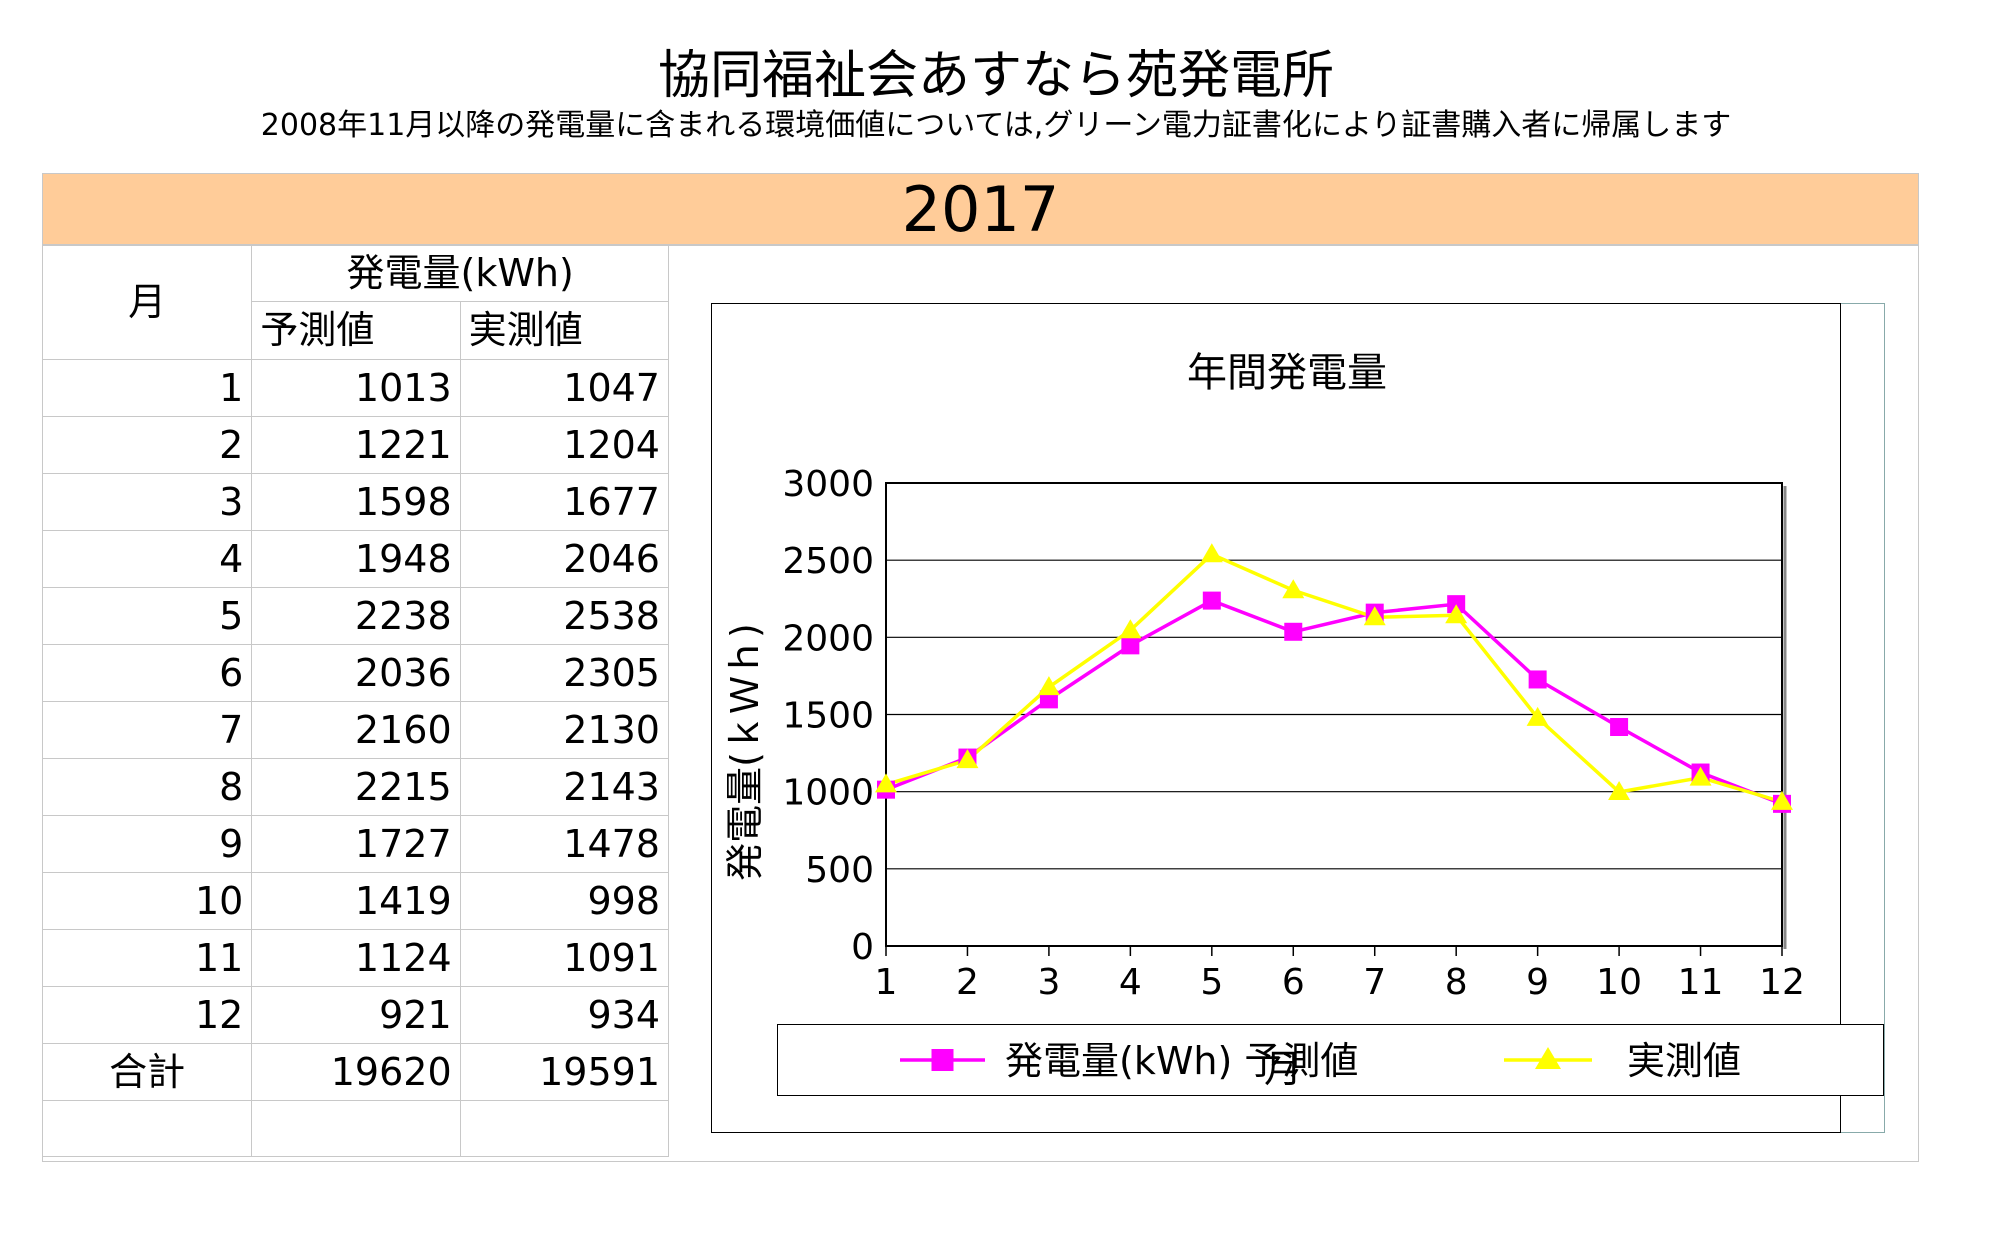 This screenshot has height=1246, width=1992. Describe the element at coordinates (147, 730) in the screenshot. I see `month-cell: 7` at that location.